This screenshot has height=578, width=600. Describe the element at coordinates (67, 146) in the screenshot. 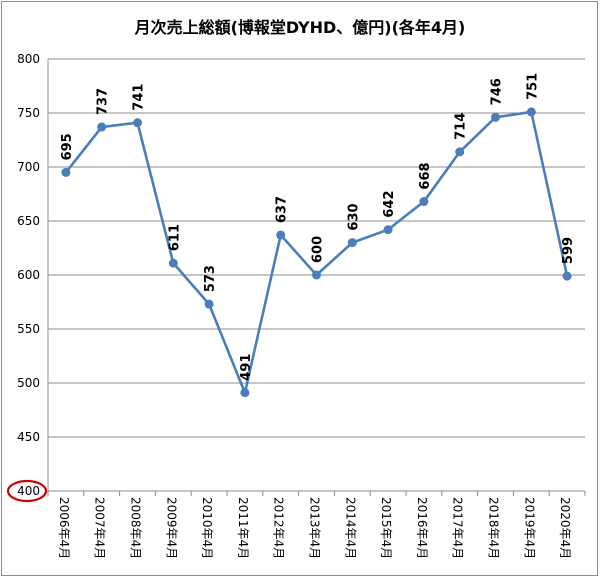

I see `data-label-0: 695` at that location.